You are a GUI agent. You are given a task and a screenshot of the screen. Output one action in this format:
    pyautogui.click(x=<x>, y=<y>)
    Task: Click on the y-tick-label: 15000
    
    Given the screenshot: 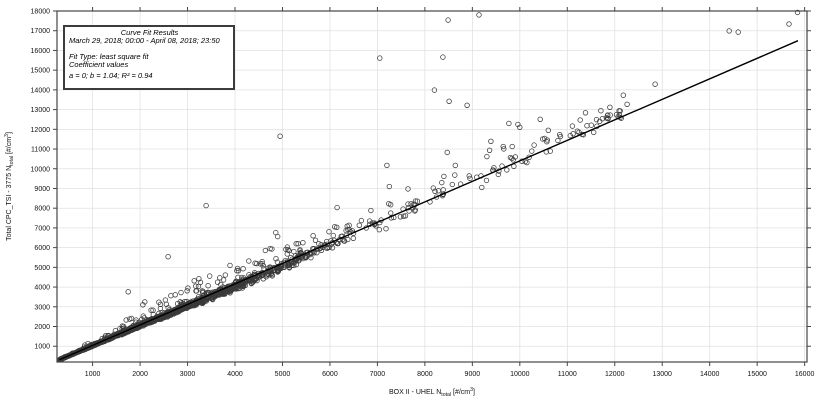 What is the action you would take?
    pyautogui.click(x=41, y=71)
    